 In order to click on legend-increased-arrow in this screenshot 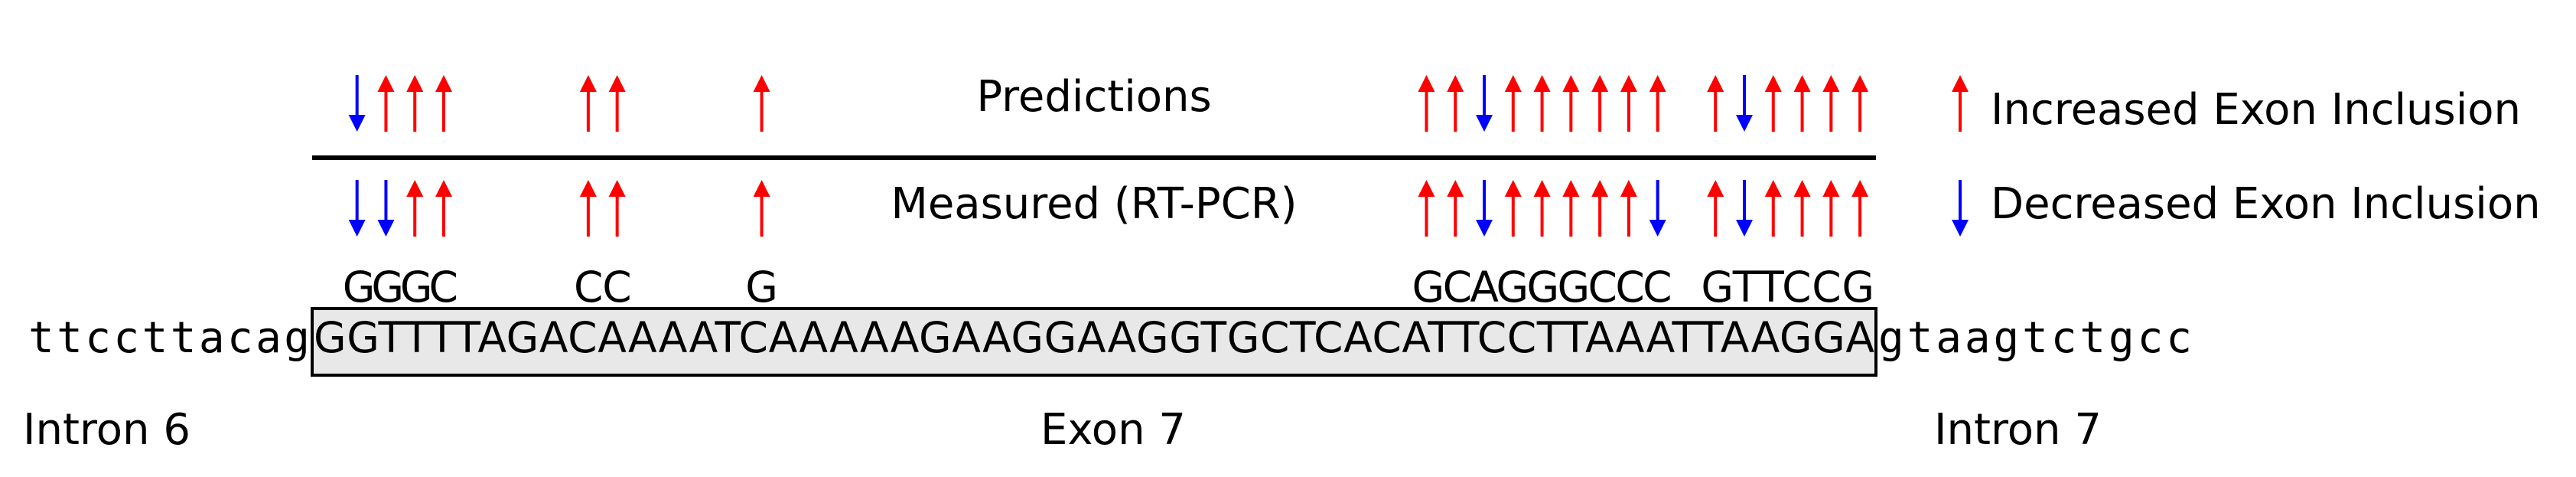, I will do `click(1961, 103)`.